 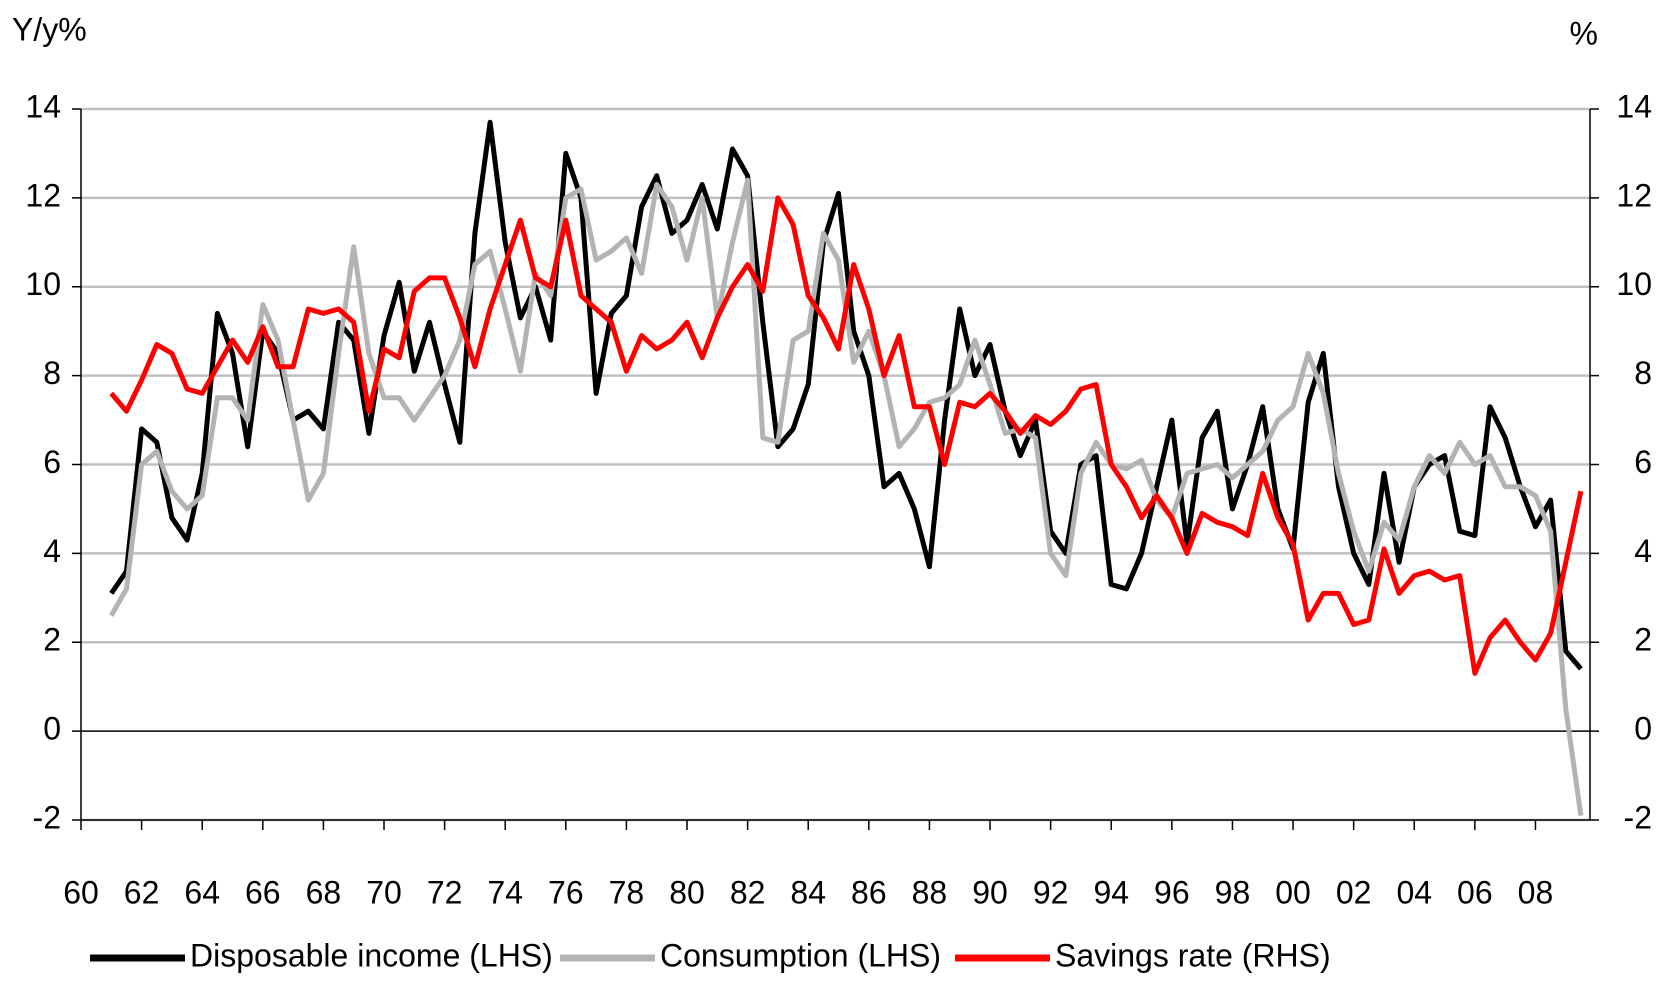 What do you see at coordinates (1536, 892) in the screenshot?
I see `x-tick-label: 08` at bounding box center [1536, 892].